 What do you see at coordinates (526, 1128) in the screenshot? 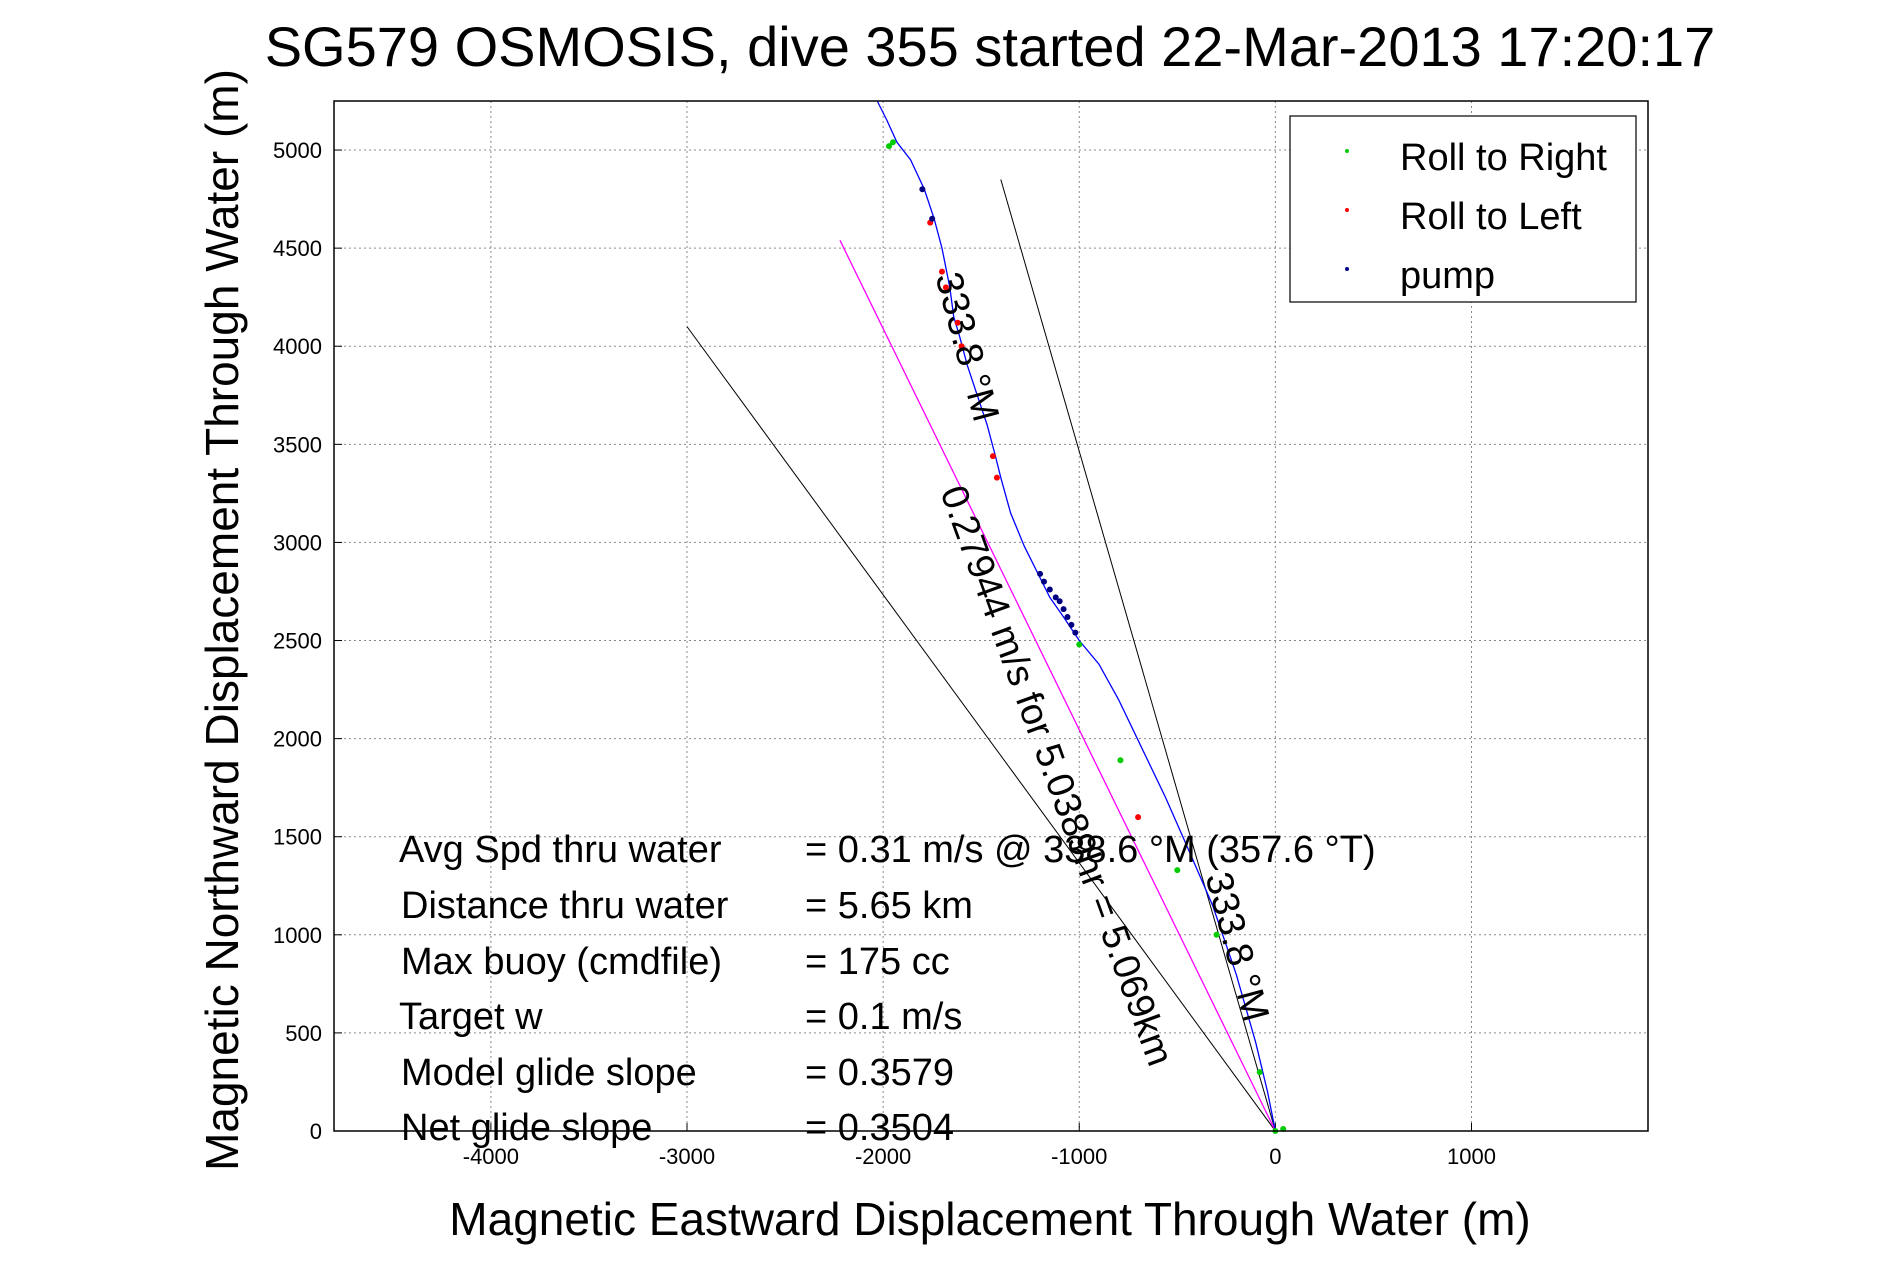
I see `net-glide-label: Net glide slope` at bounding box center [526, 1128].